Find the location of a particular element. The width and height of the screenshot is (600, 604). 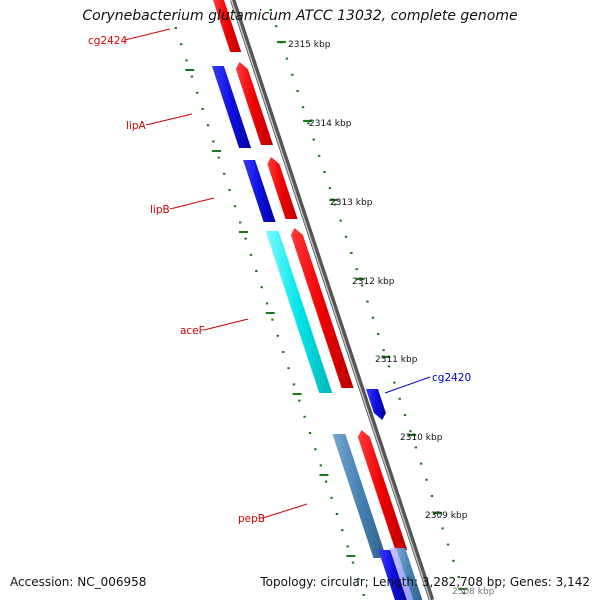

leader-line-aceF is located at coordinates (226, 324).